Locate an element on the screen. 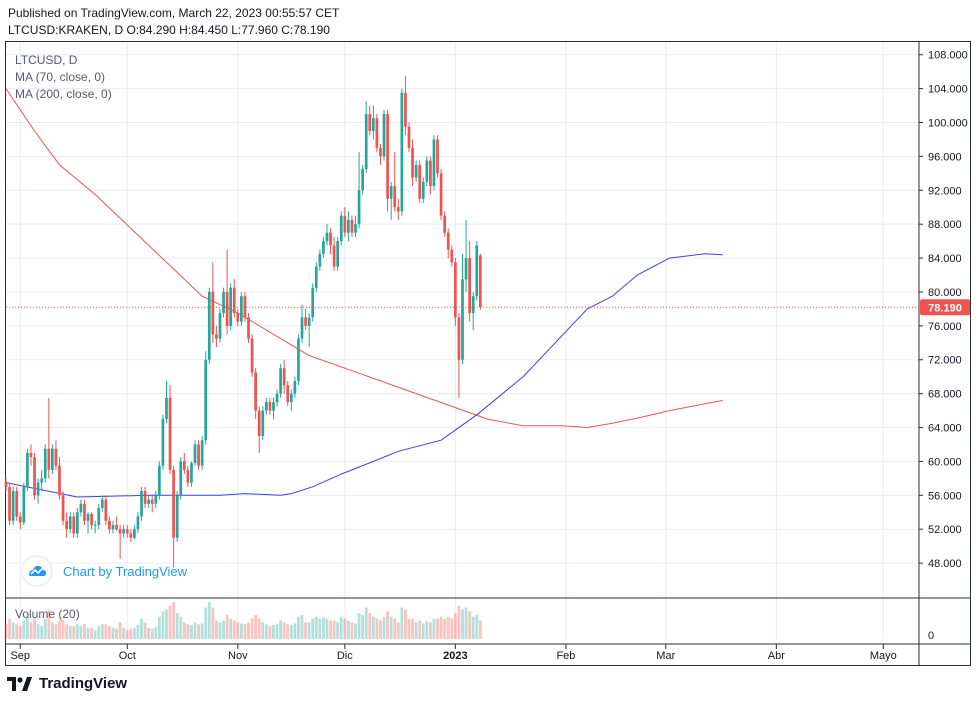 The image size is (978, 702). tradingview-logo: TradingView is located at coordinates (67, 683).